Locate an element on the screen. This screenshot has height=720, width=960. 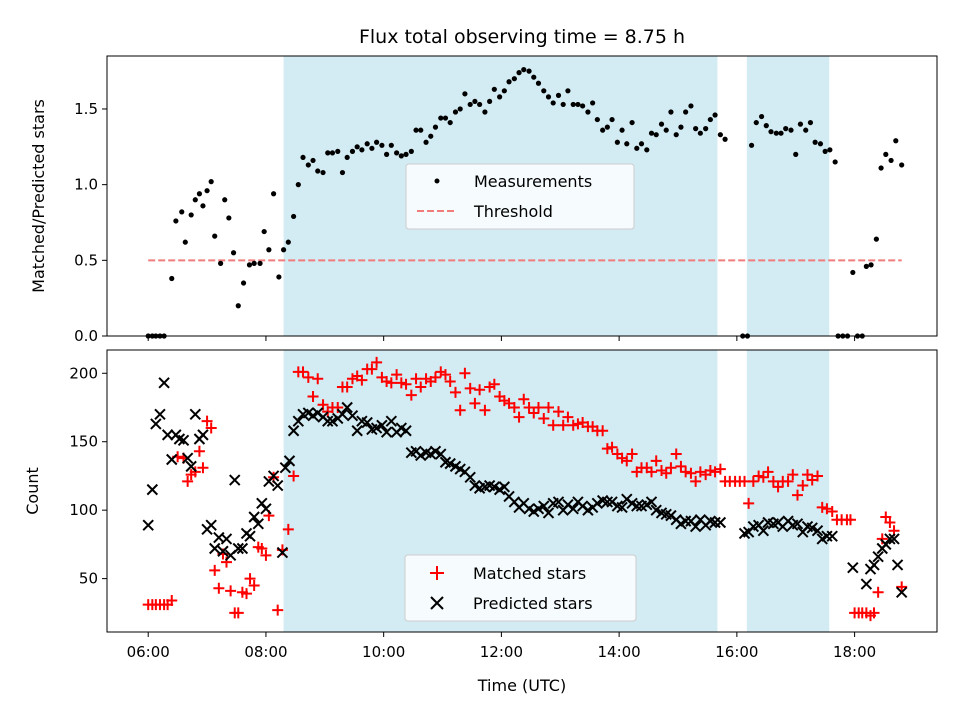
top-x-ticks is located at coordinates (501, 338).